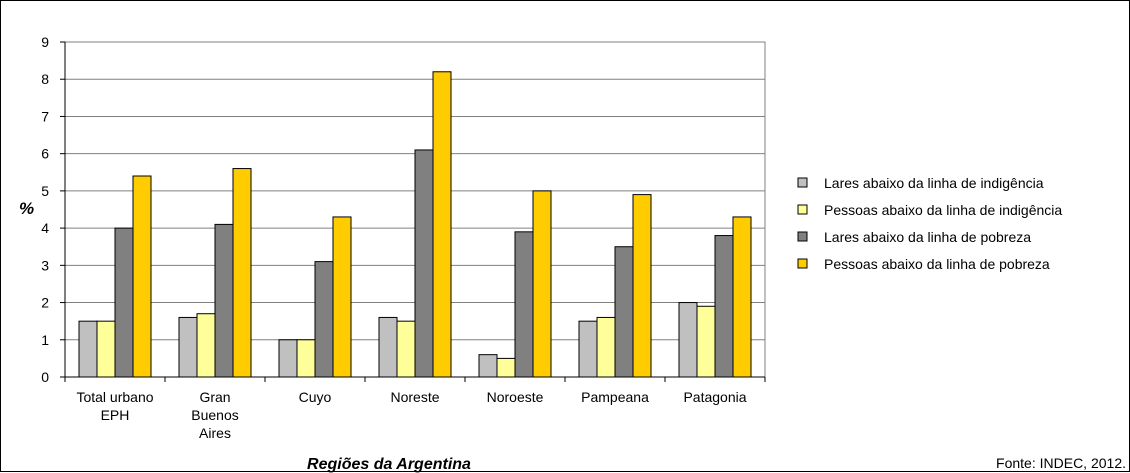 This screenshot has width=1130, height=473. I want to click on y-tick-label: 1, so click(45, 340).